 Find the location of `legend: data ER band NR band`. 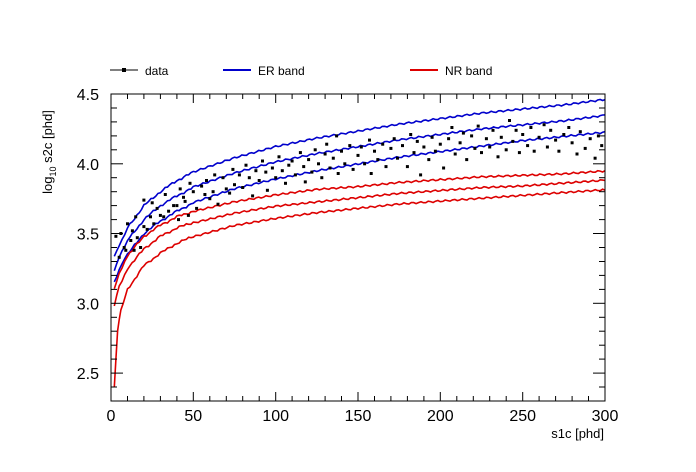

legend: data ER band NR band is located at coordinates (301, 71).